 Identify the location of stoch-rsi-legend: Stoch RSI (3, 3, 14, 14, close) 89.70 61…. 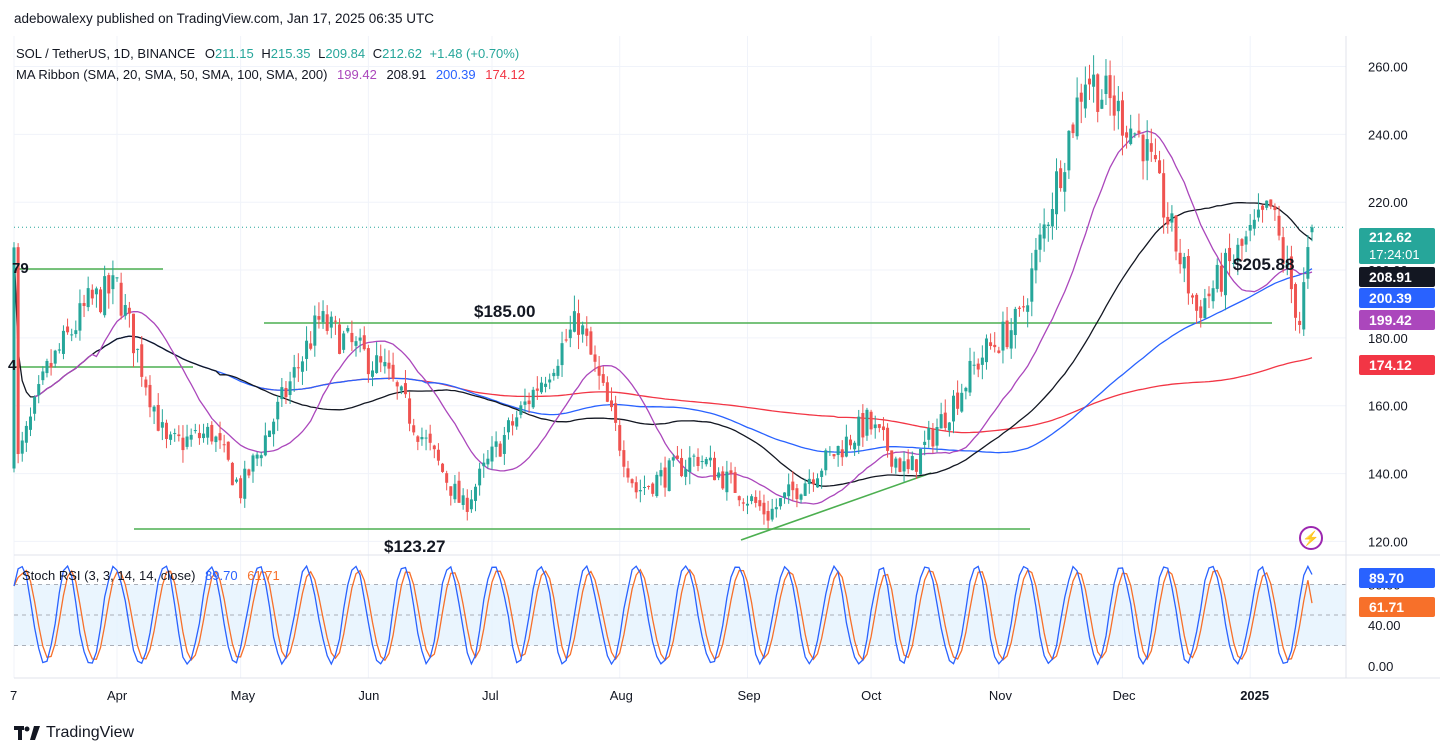
(151, 575).